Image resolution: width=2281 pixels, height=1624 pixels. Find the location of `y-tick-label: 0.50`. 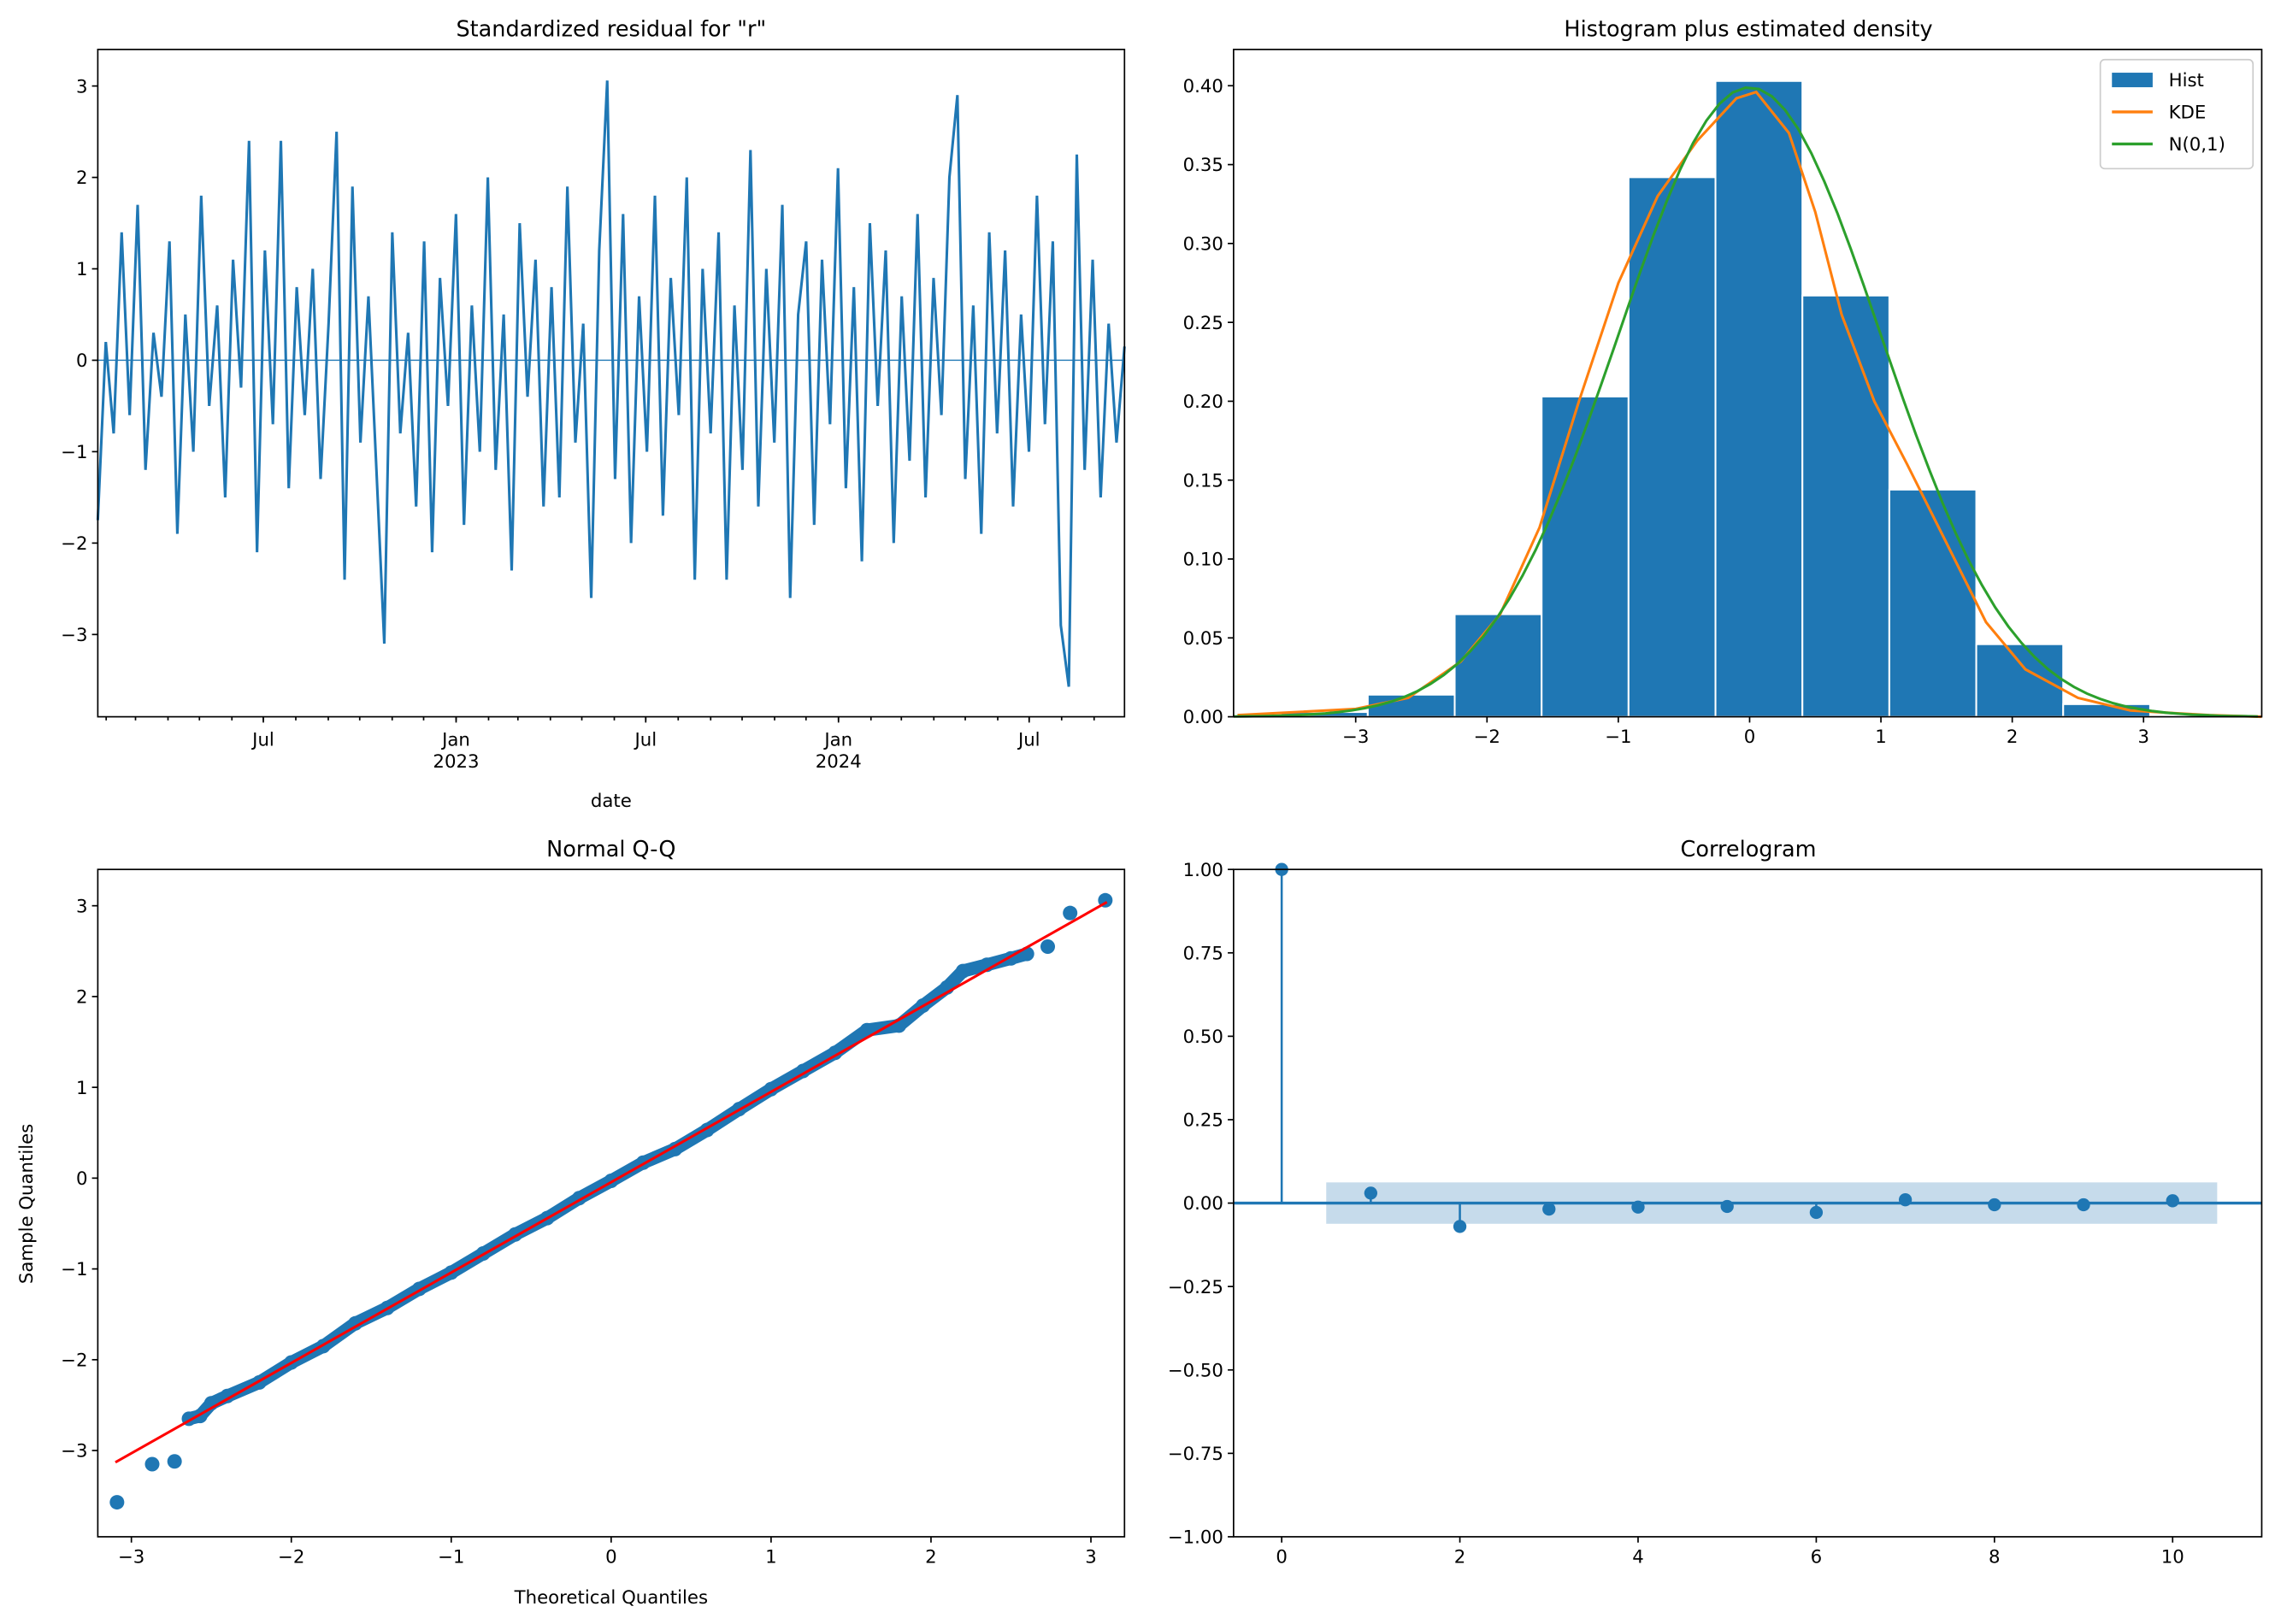

y-tick-label: 0.50 is located at coordinates (1203, 1038).